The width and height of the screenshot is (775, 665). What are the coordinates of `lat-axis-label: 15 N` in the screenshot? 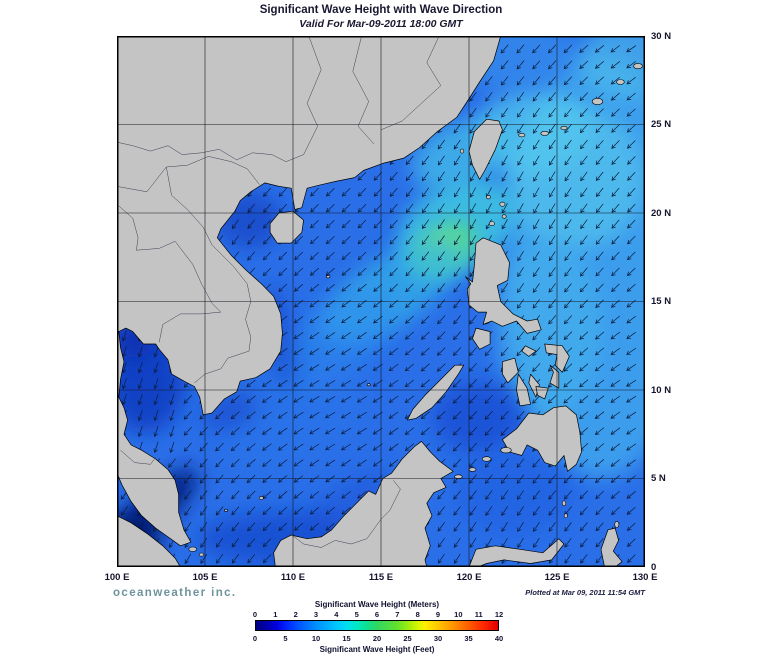 It's located at (661, 301).